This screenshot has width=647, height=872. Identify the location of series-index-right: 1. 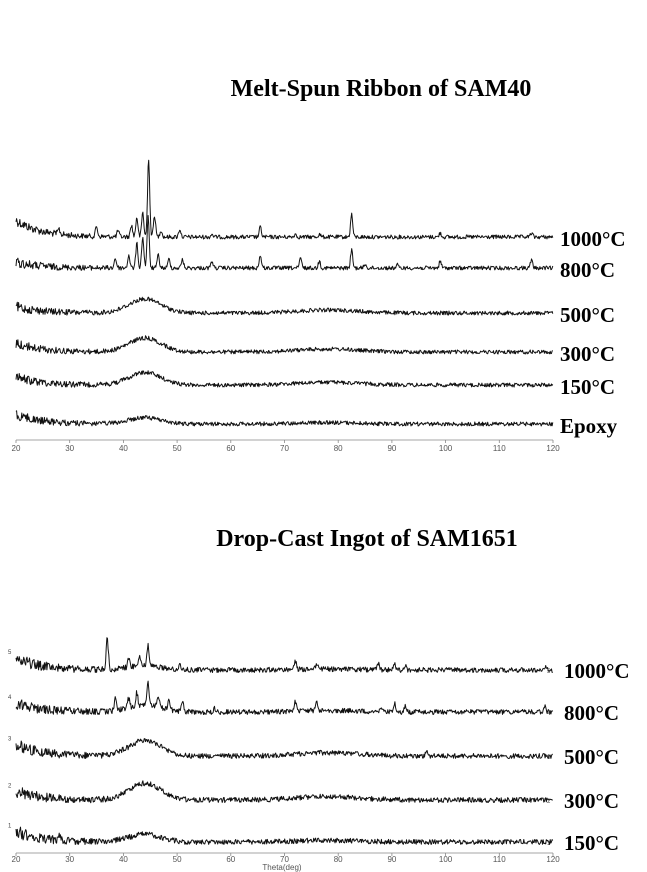
(549, 844).